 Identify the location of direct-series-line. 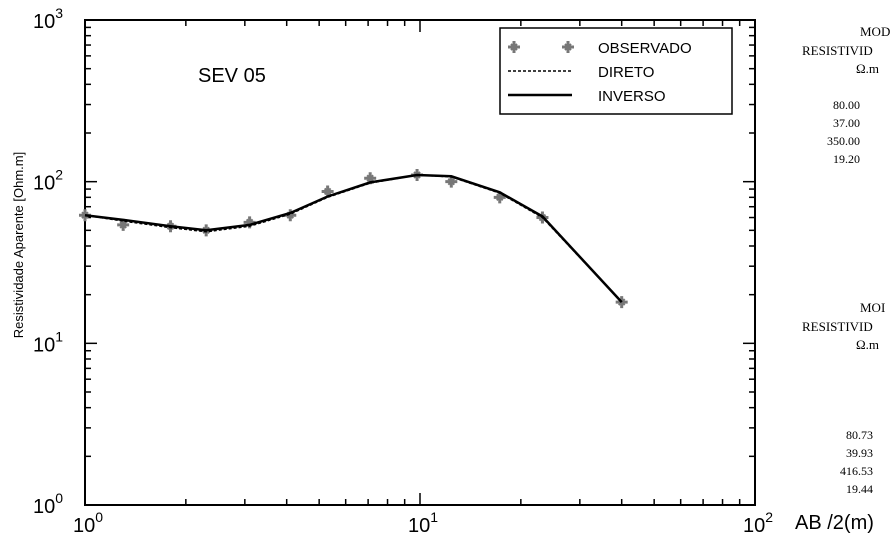
(353, 238).